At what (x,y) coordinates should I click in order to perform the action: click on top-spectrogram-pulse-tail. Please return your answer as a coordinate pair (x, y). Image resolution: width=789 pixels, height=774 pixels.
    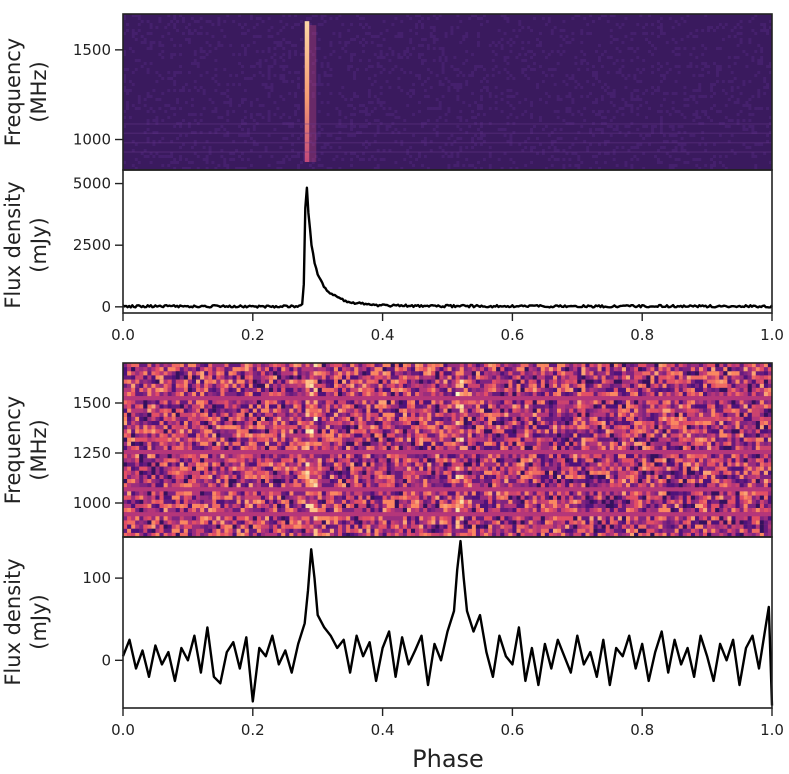
    Looking at the image, I should click on (313, 94).